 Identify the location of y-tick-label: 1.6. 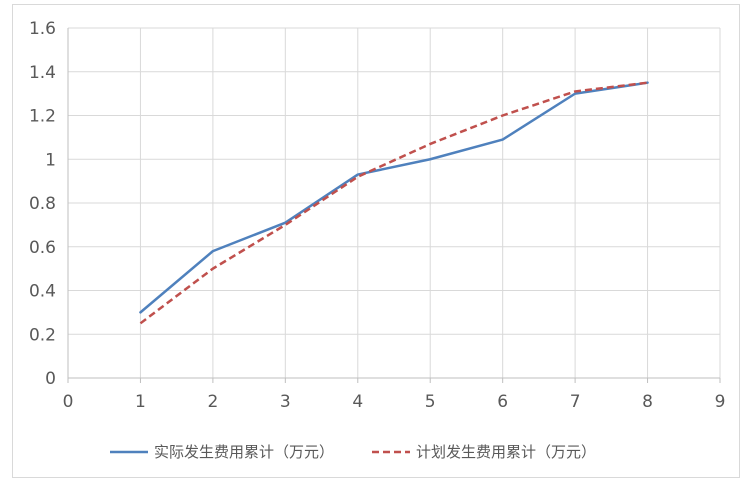
(42, 29).